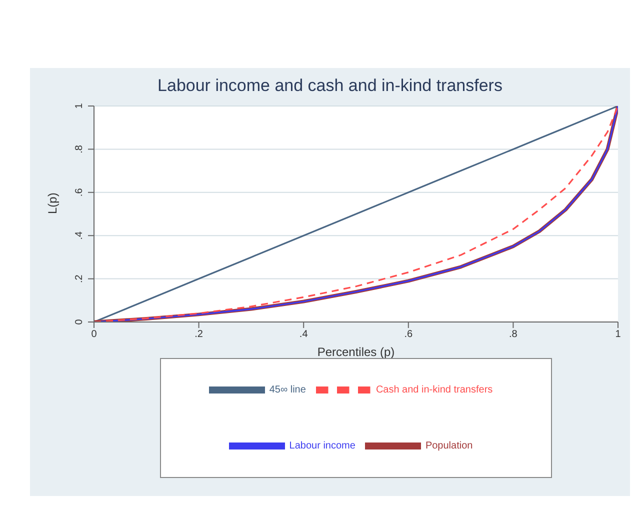 The image size is (639, 532). I want to click on text: Population, so click(449, 446).